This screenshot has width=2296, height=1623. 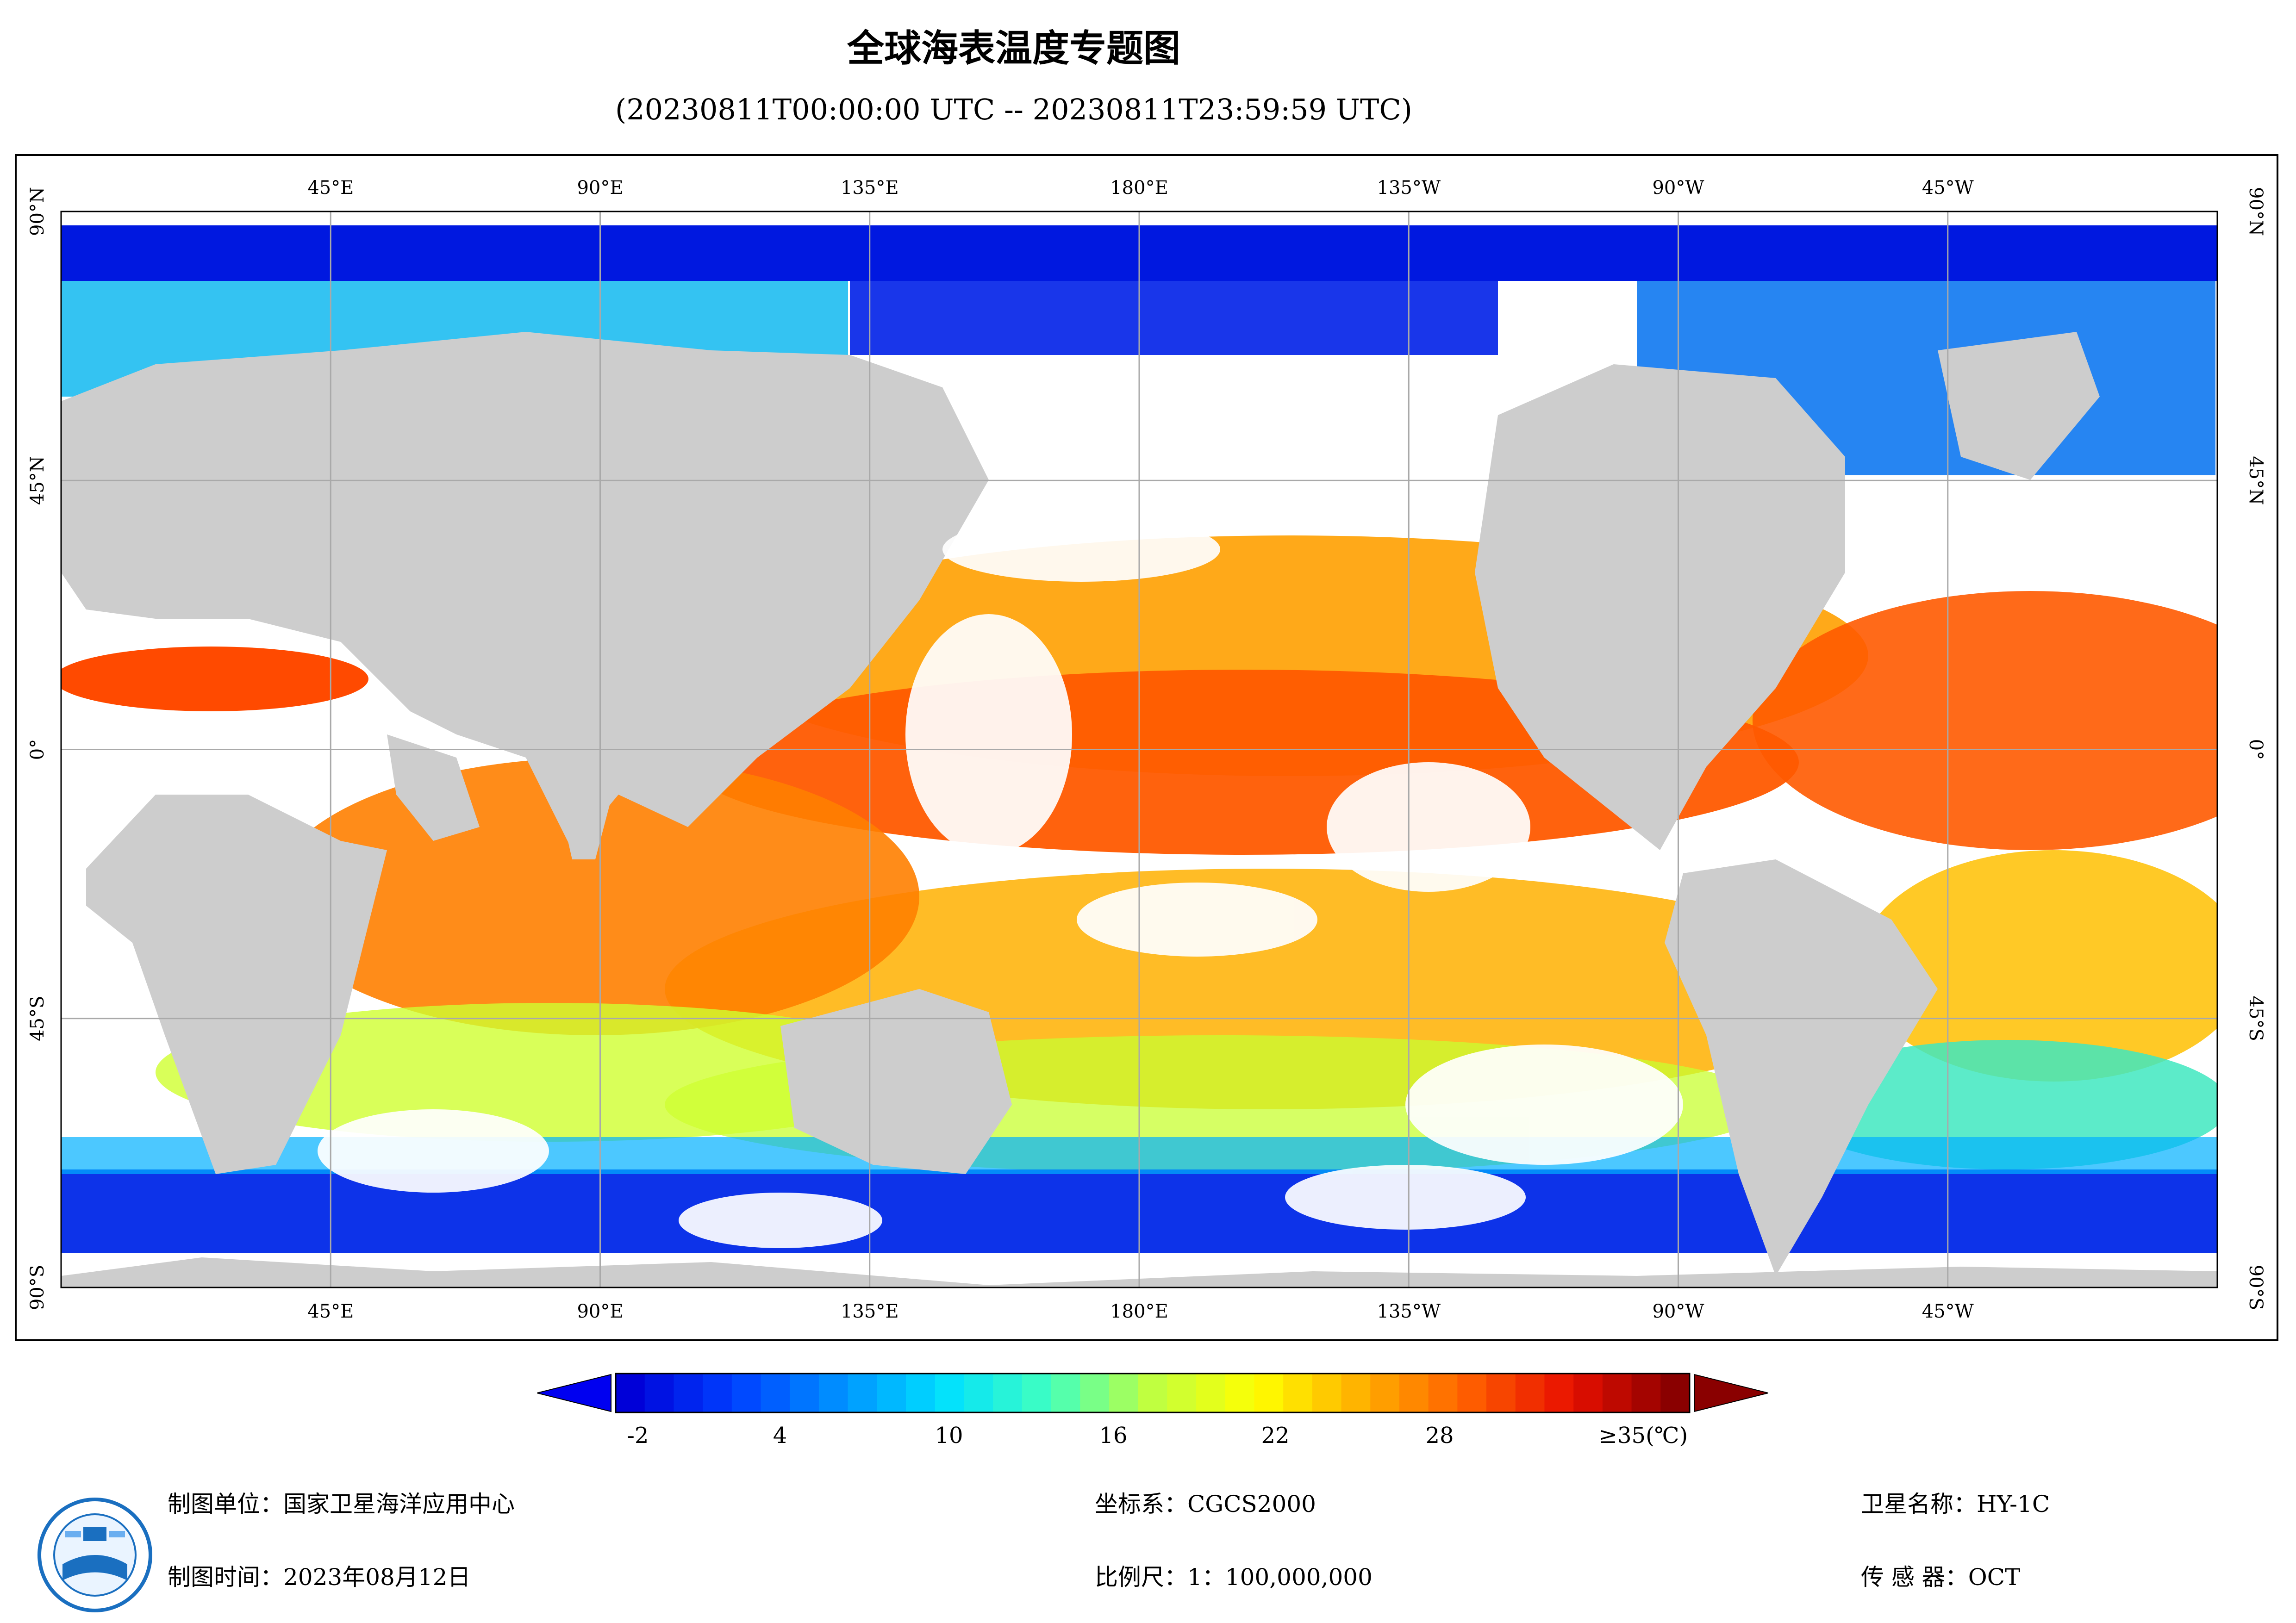 What do you see at coordinates (330, 188) in the screenshot?
I see `lon-label-top: 45°E` at bounding box center [330, 188].